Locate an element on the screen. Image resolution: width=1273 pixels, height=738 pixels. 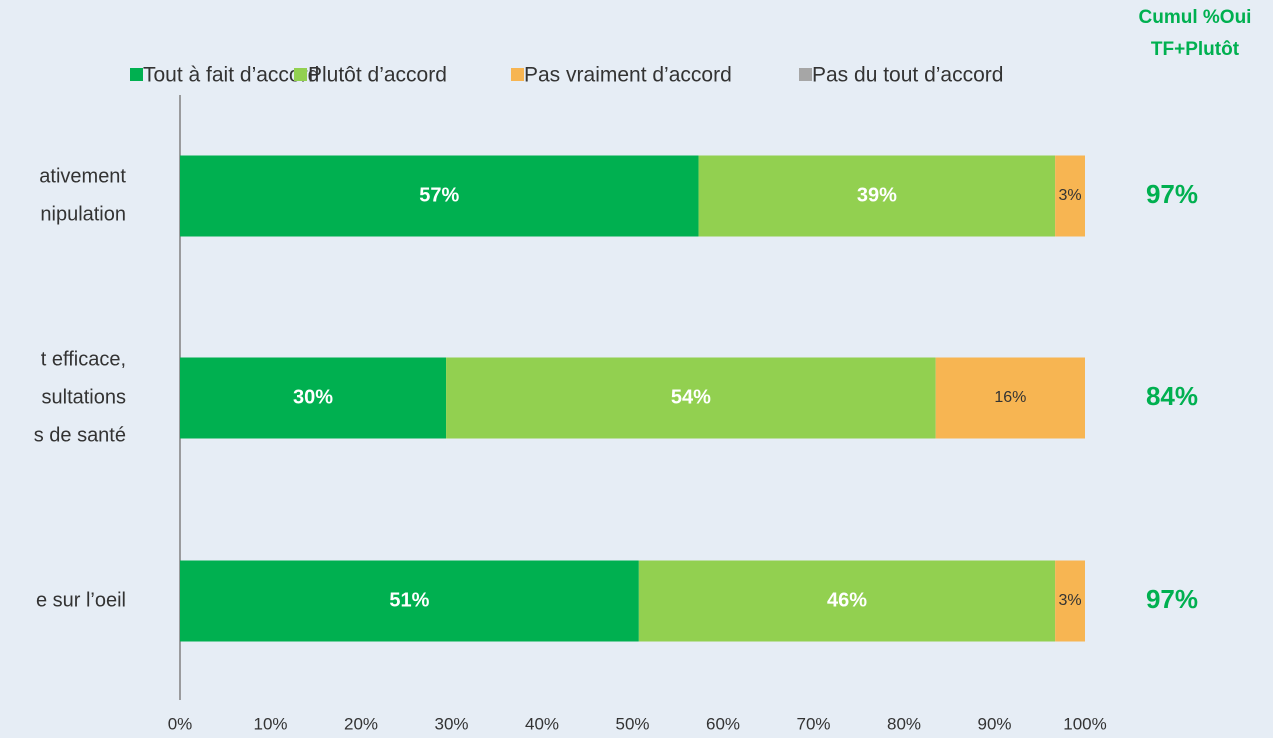
x-tick-label: 20% is located at coordinates (361, 723).